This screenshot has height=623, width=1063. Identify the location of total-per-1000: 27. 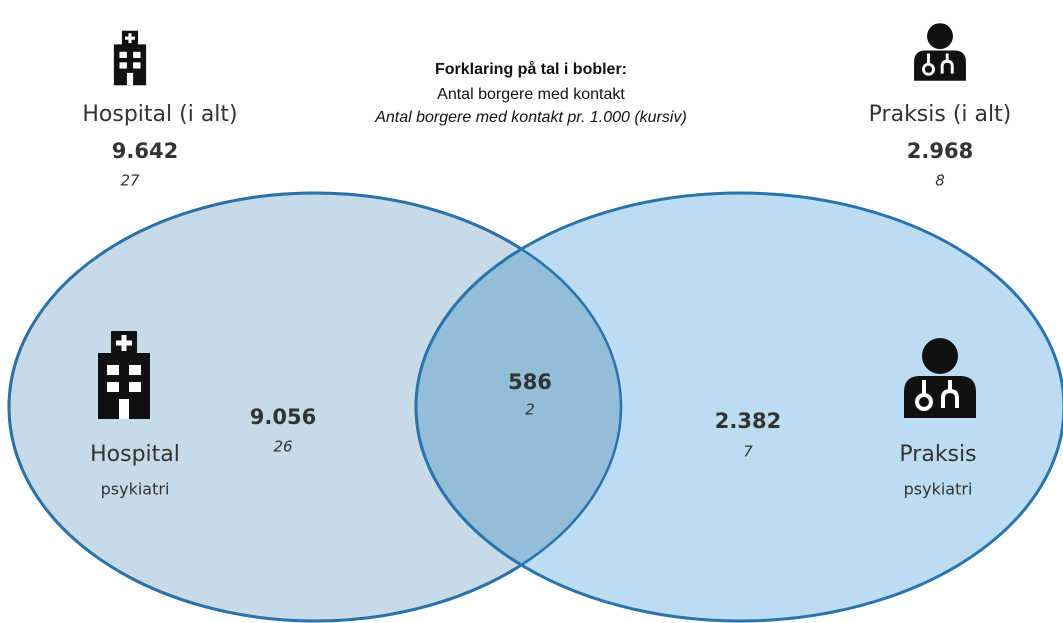
(130, 181).